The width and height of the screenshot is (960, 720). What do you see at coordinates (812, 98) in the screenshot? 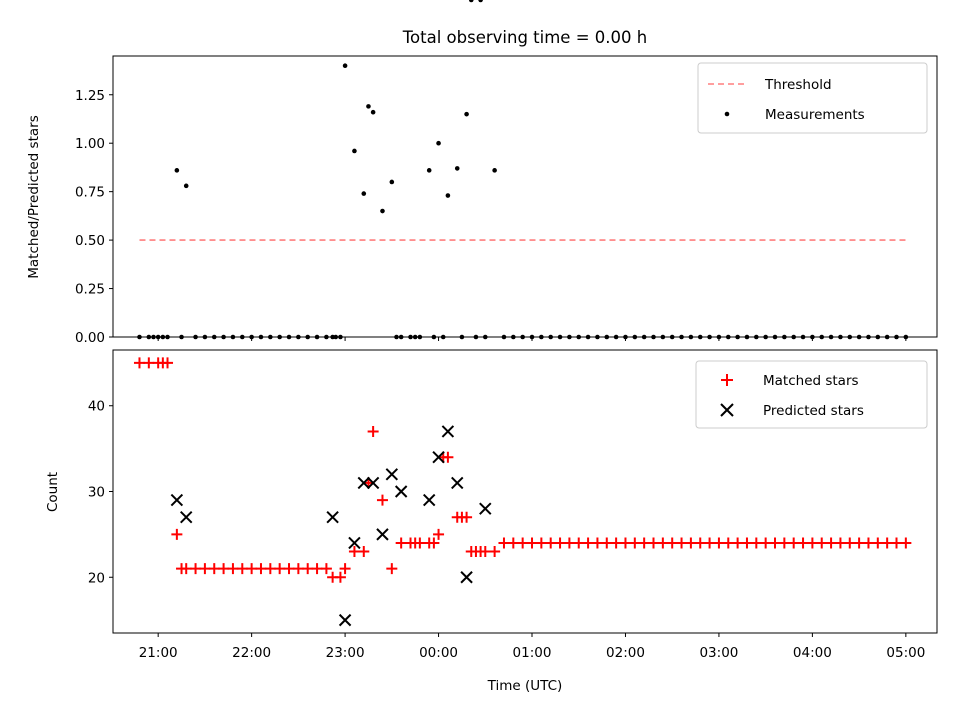
I see `top-legend: Threshold Measurements` at bounding box center [812, 98].